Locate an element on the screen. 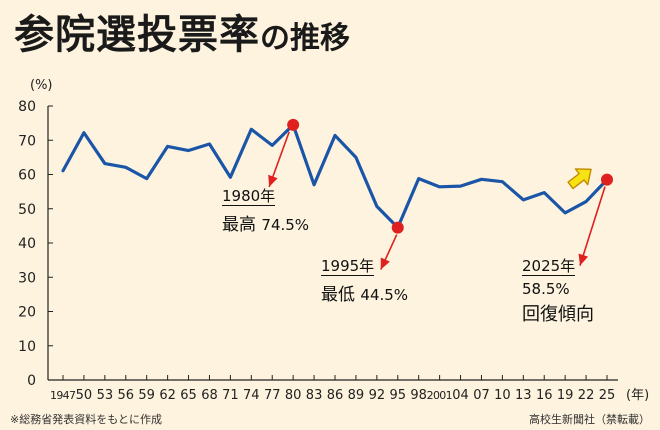  x-tick-label: 1947 is located at coordinates (63, 395).